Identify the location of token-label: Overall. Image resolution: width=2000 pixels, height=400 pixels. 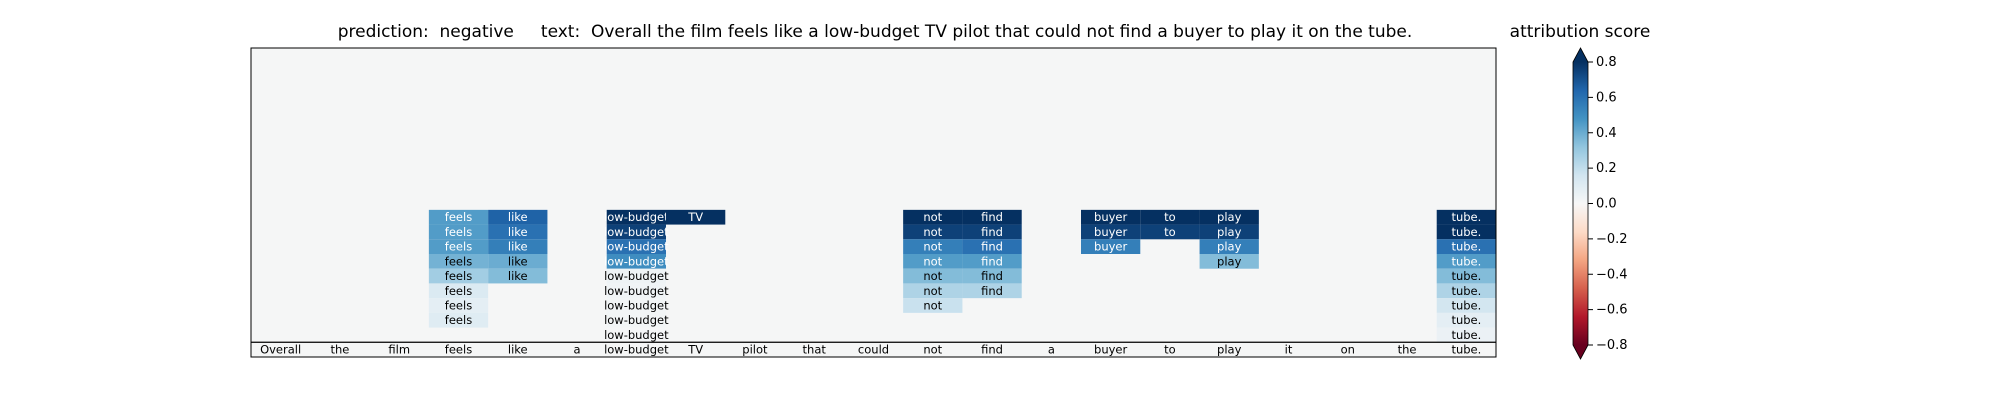
(280, 350).